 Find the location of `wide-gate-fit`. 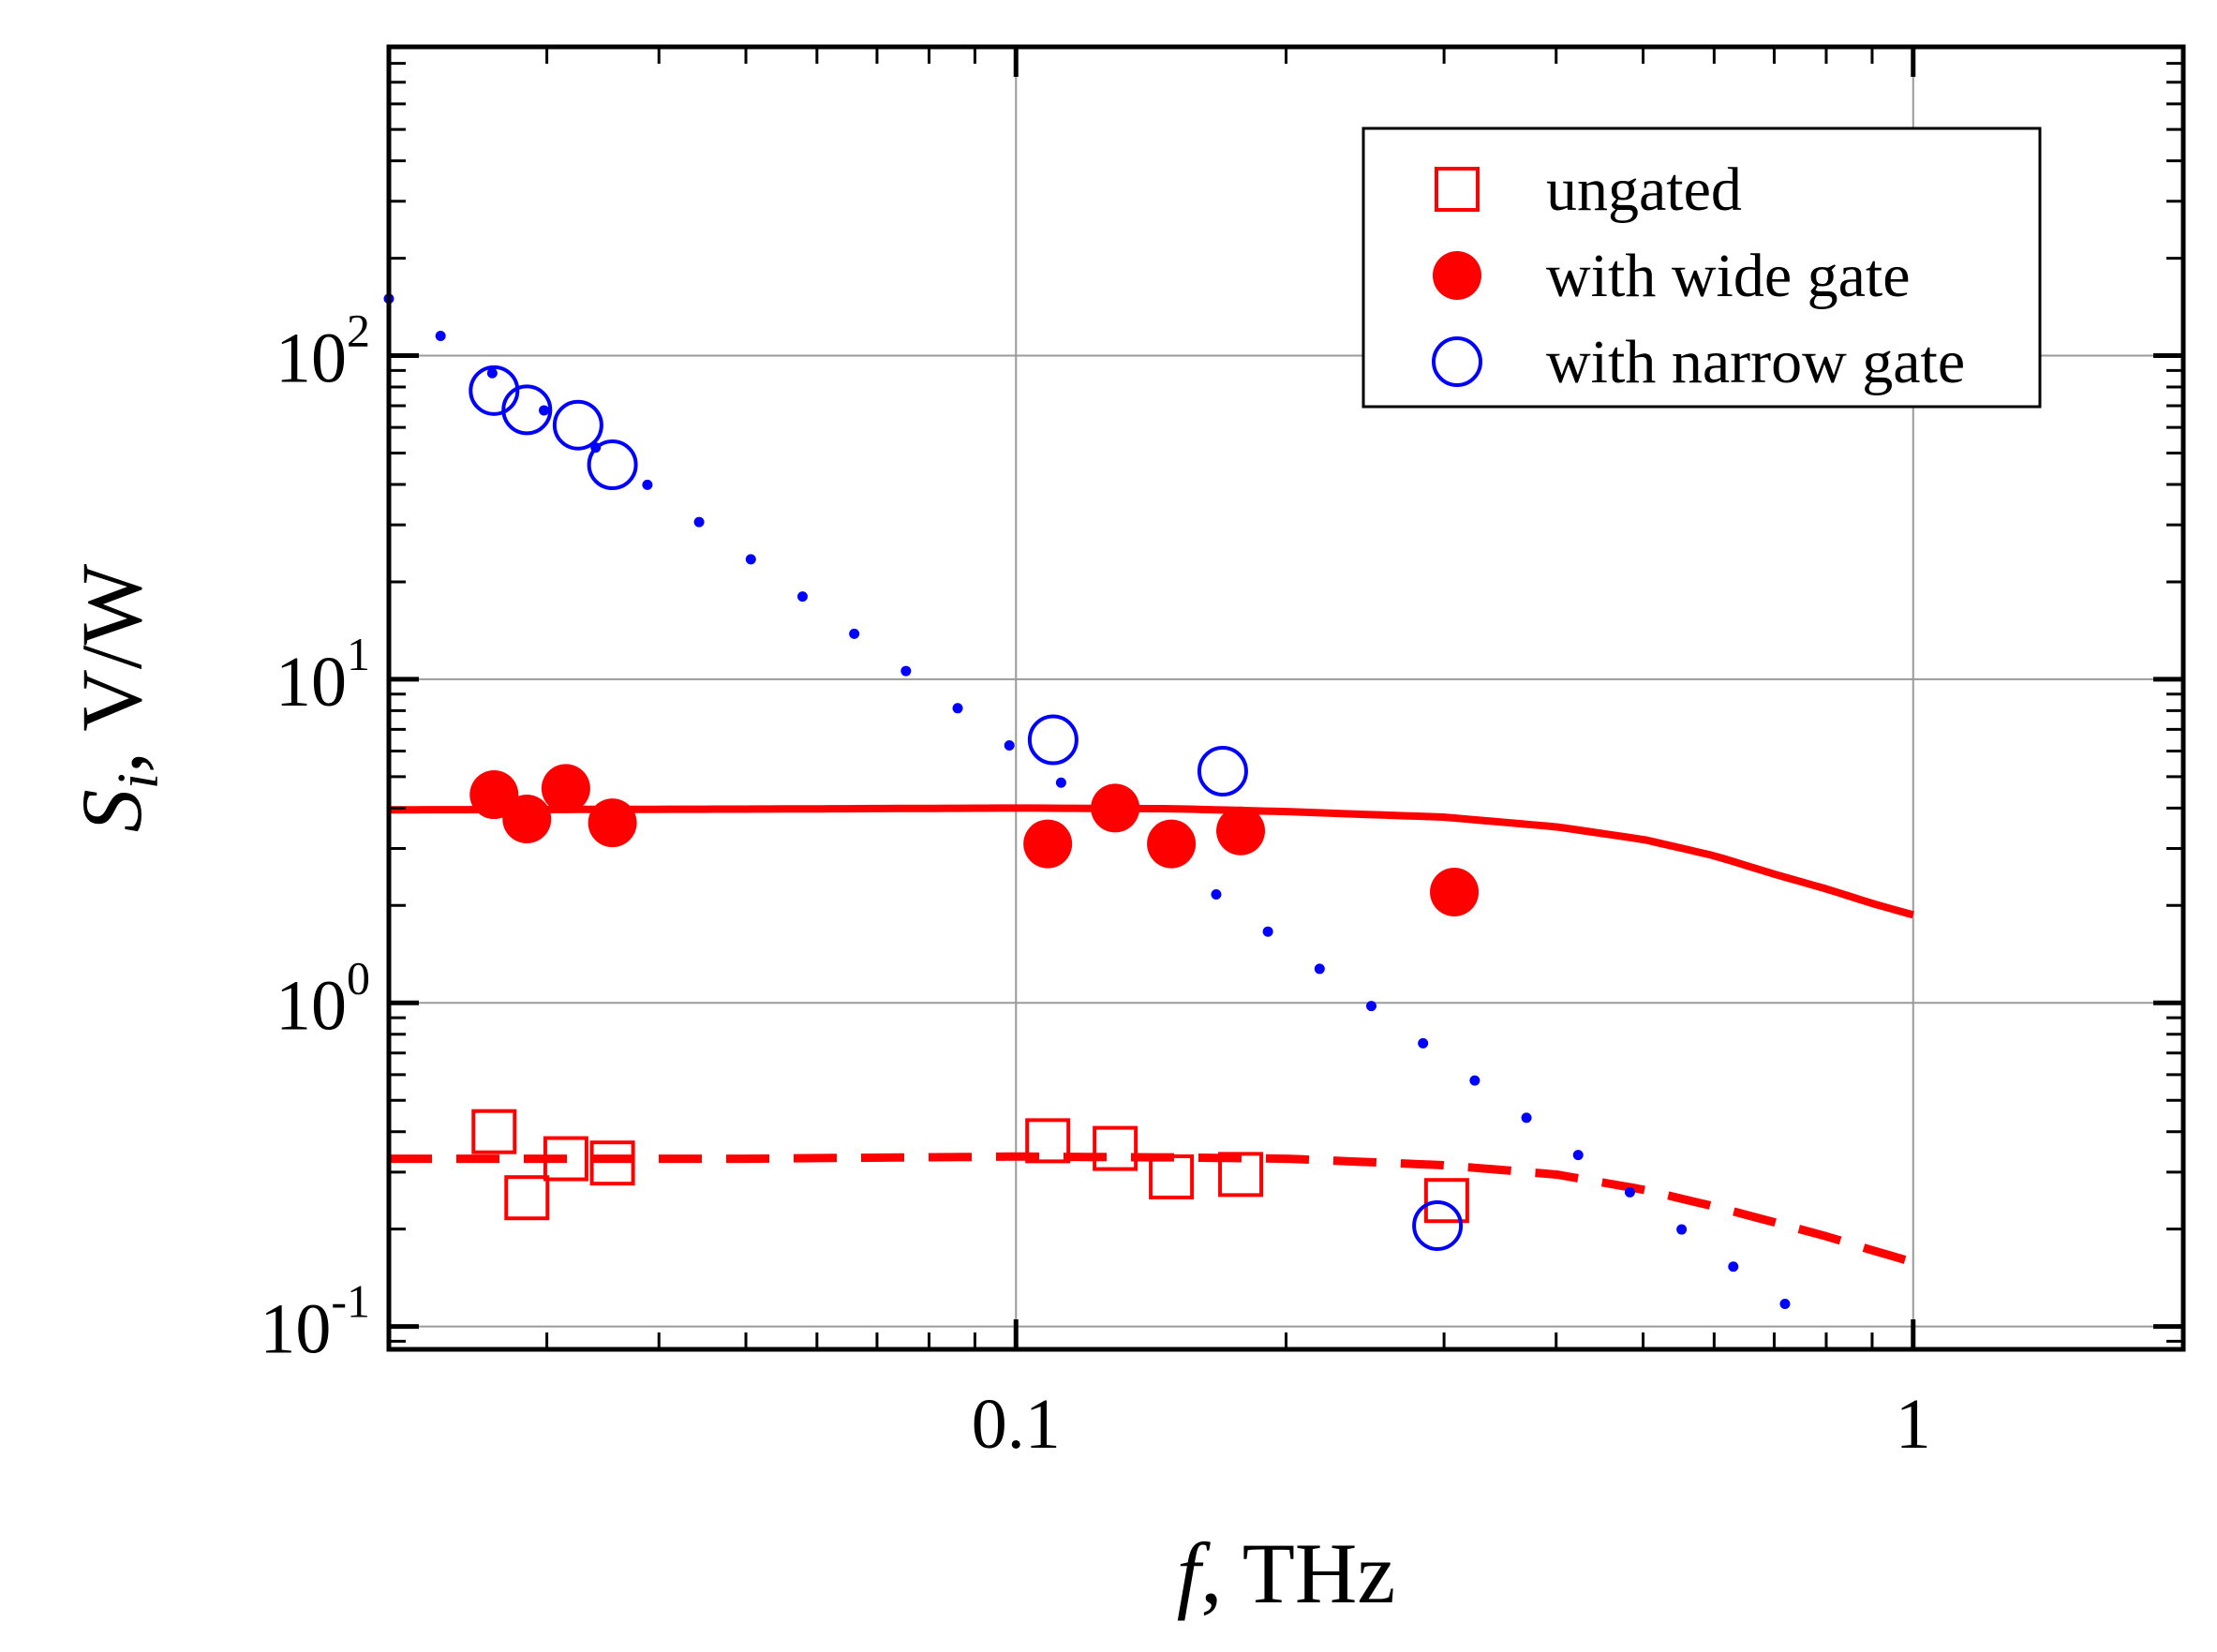

wide-gate-fit is located at coordinates (1151, 861).